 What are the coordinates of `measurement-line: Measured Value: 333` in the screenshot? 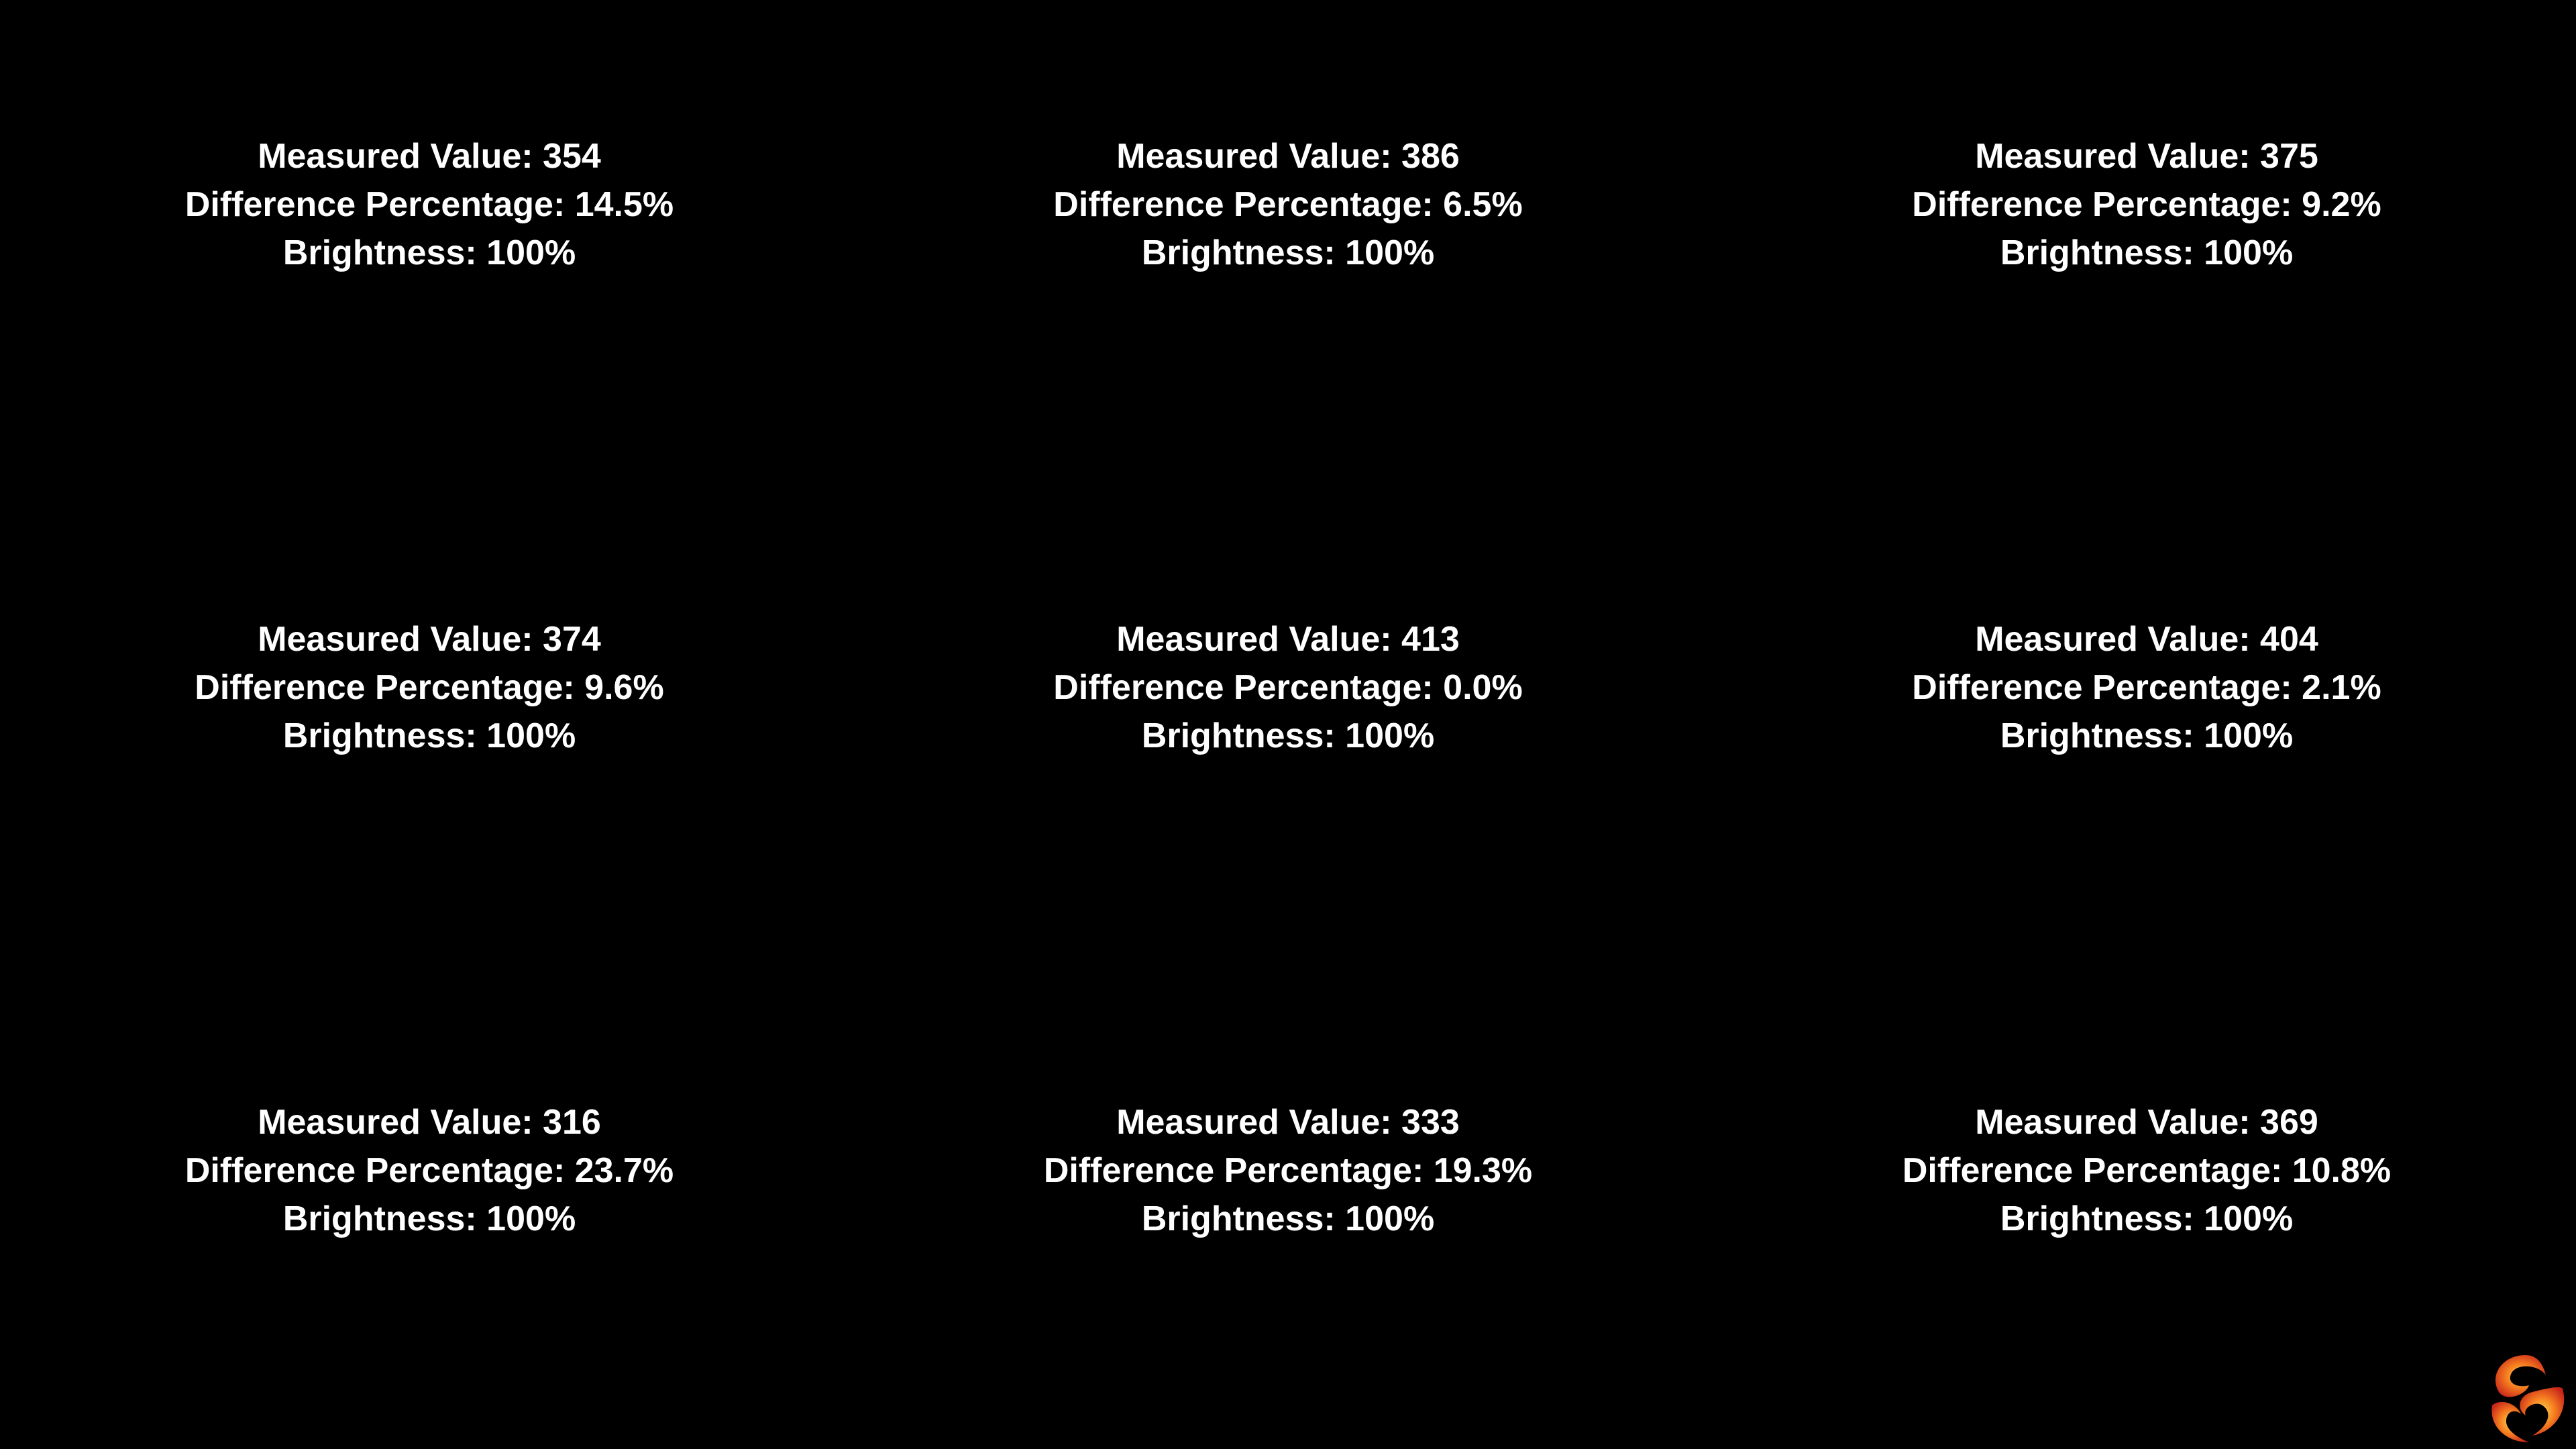 It's located at (1288, 1122).